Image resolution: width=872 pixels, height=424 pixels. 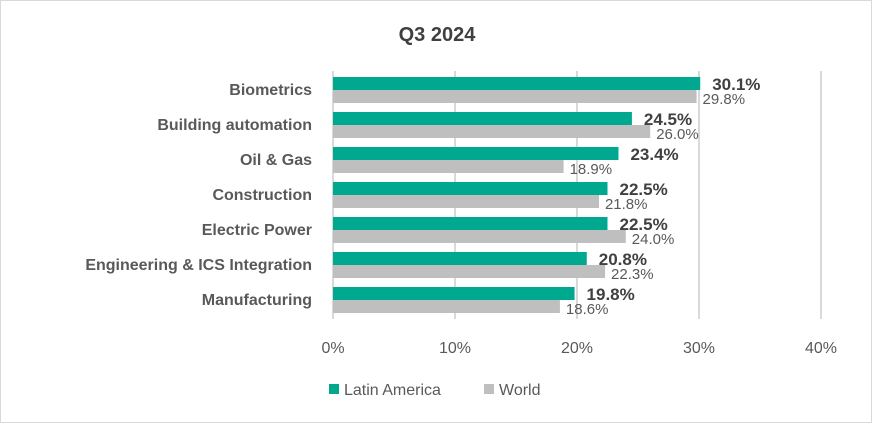 What do you see at coordinates (270, 90) in the screenshot?
I see `category-label: Biometrics` at bounding box center [270, 90].